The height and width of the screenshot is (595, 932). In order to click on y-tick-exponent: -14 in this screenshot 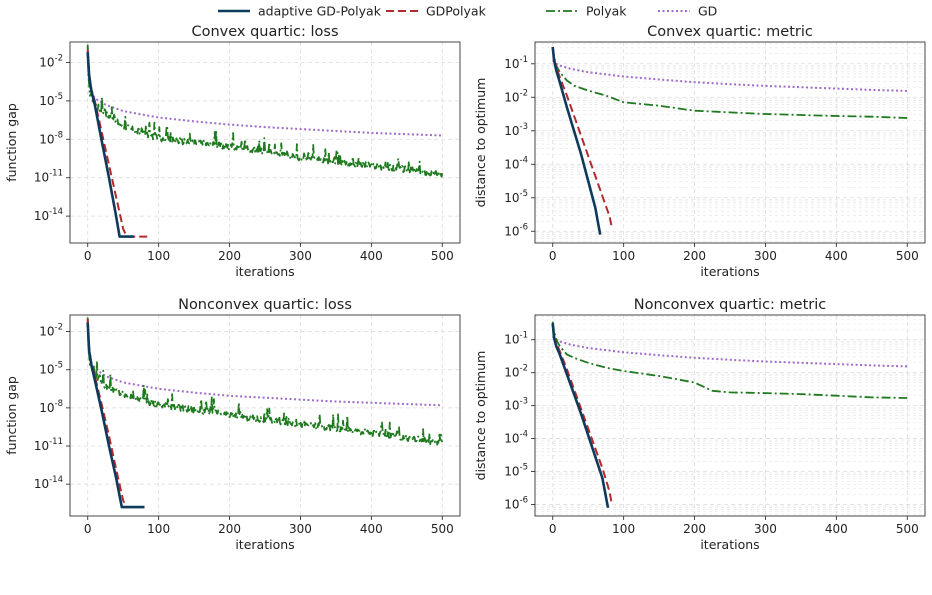, I will do `click(56, 480)`.